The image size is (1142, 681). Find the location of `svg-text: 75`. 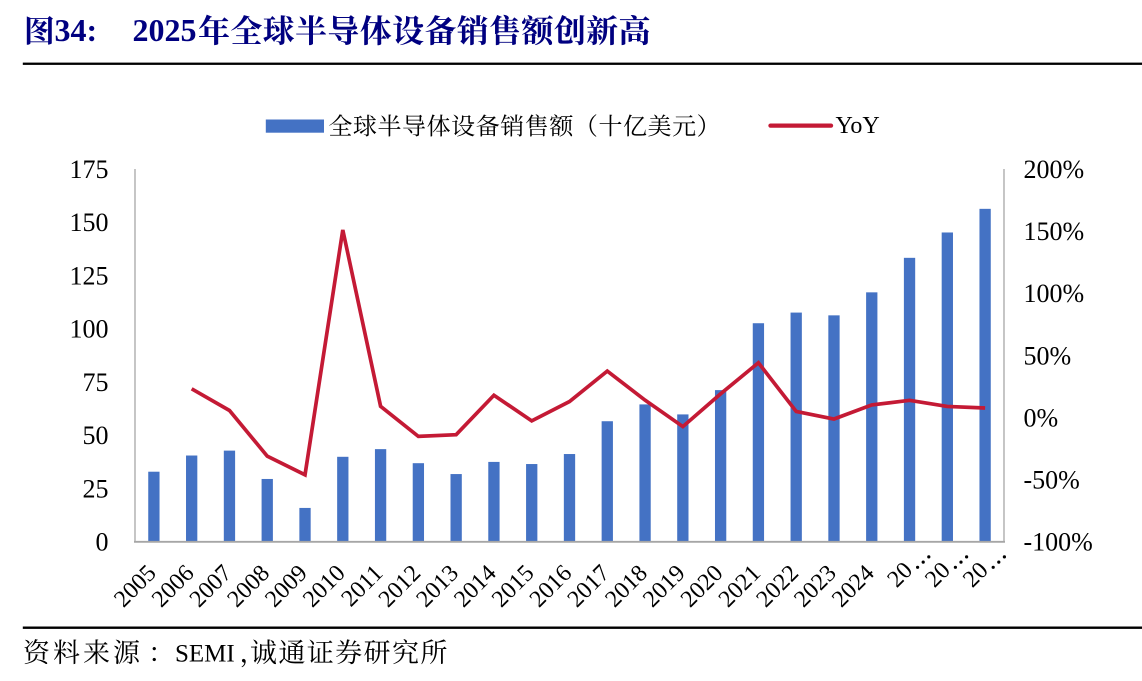

svg-text: 75 is located at coordinates (96, 382).